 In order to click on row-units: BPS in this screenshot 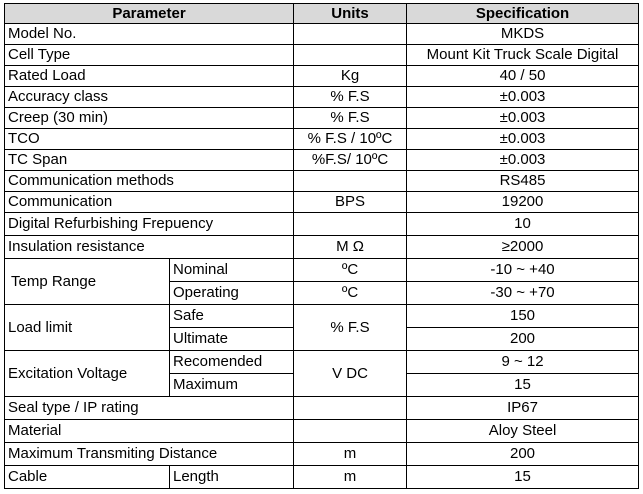, I will do `click(350, 202)`.